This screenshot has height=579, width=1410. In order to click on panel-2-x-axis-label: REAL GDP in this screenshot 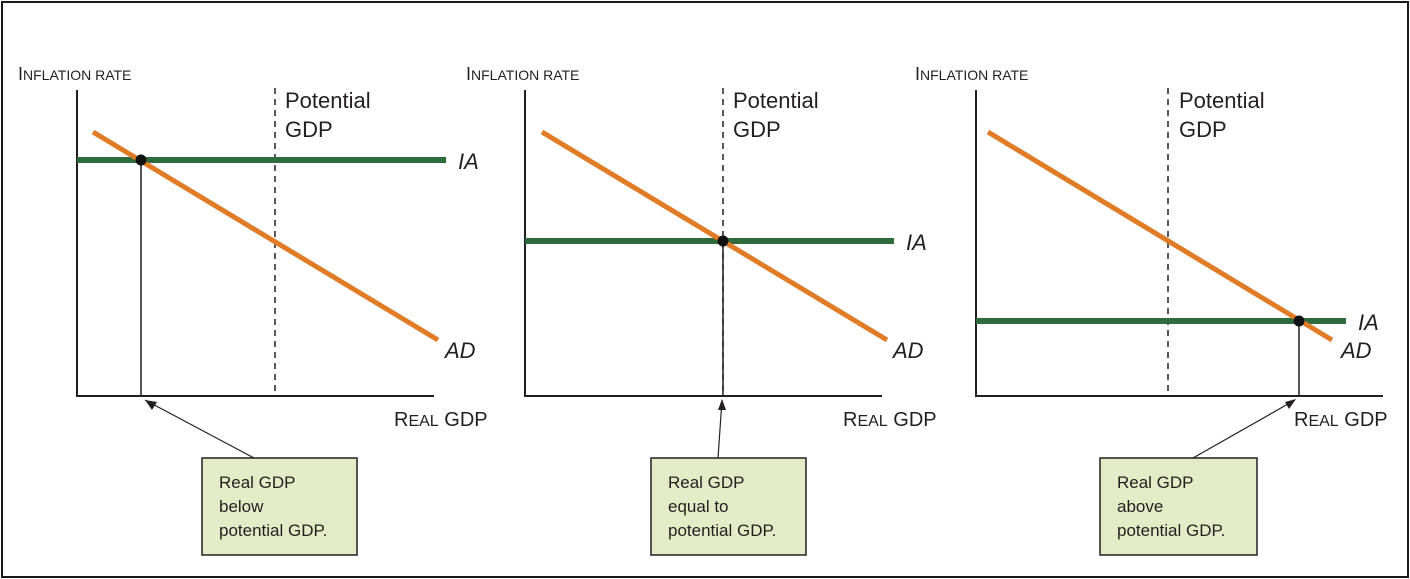, I will do `click(890, 420)`.